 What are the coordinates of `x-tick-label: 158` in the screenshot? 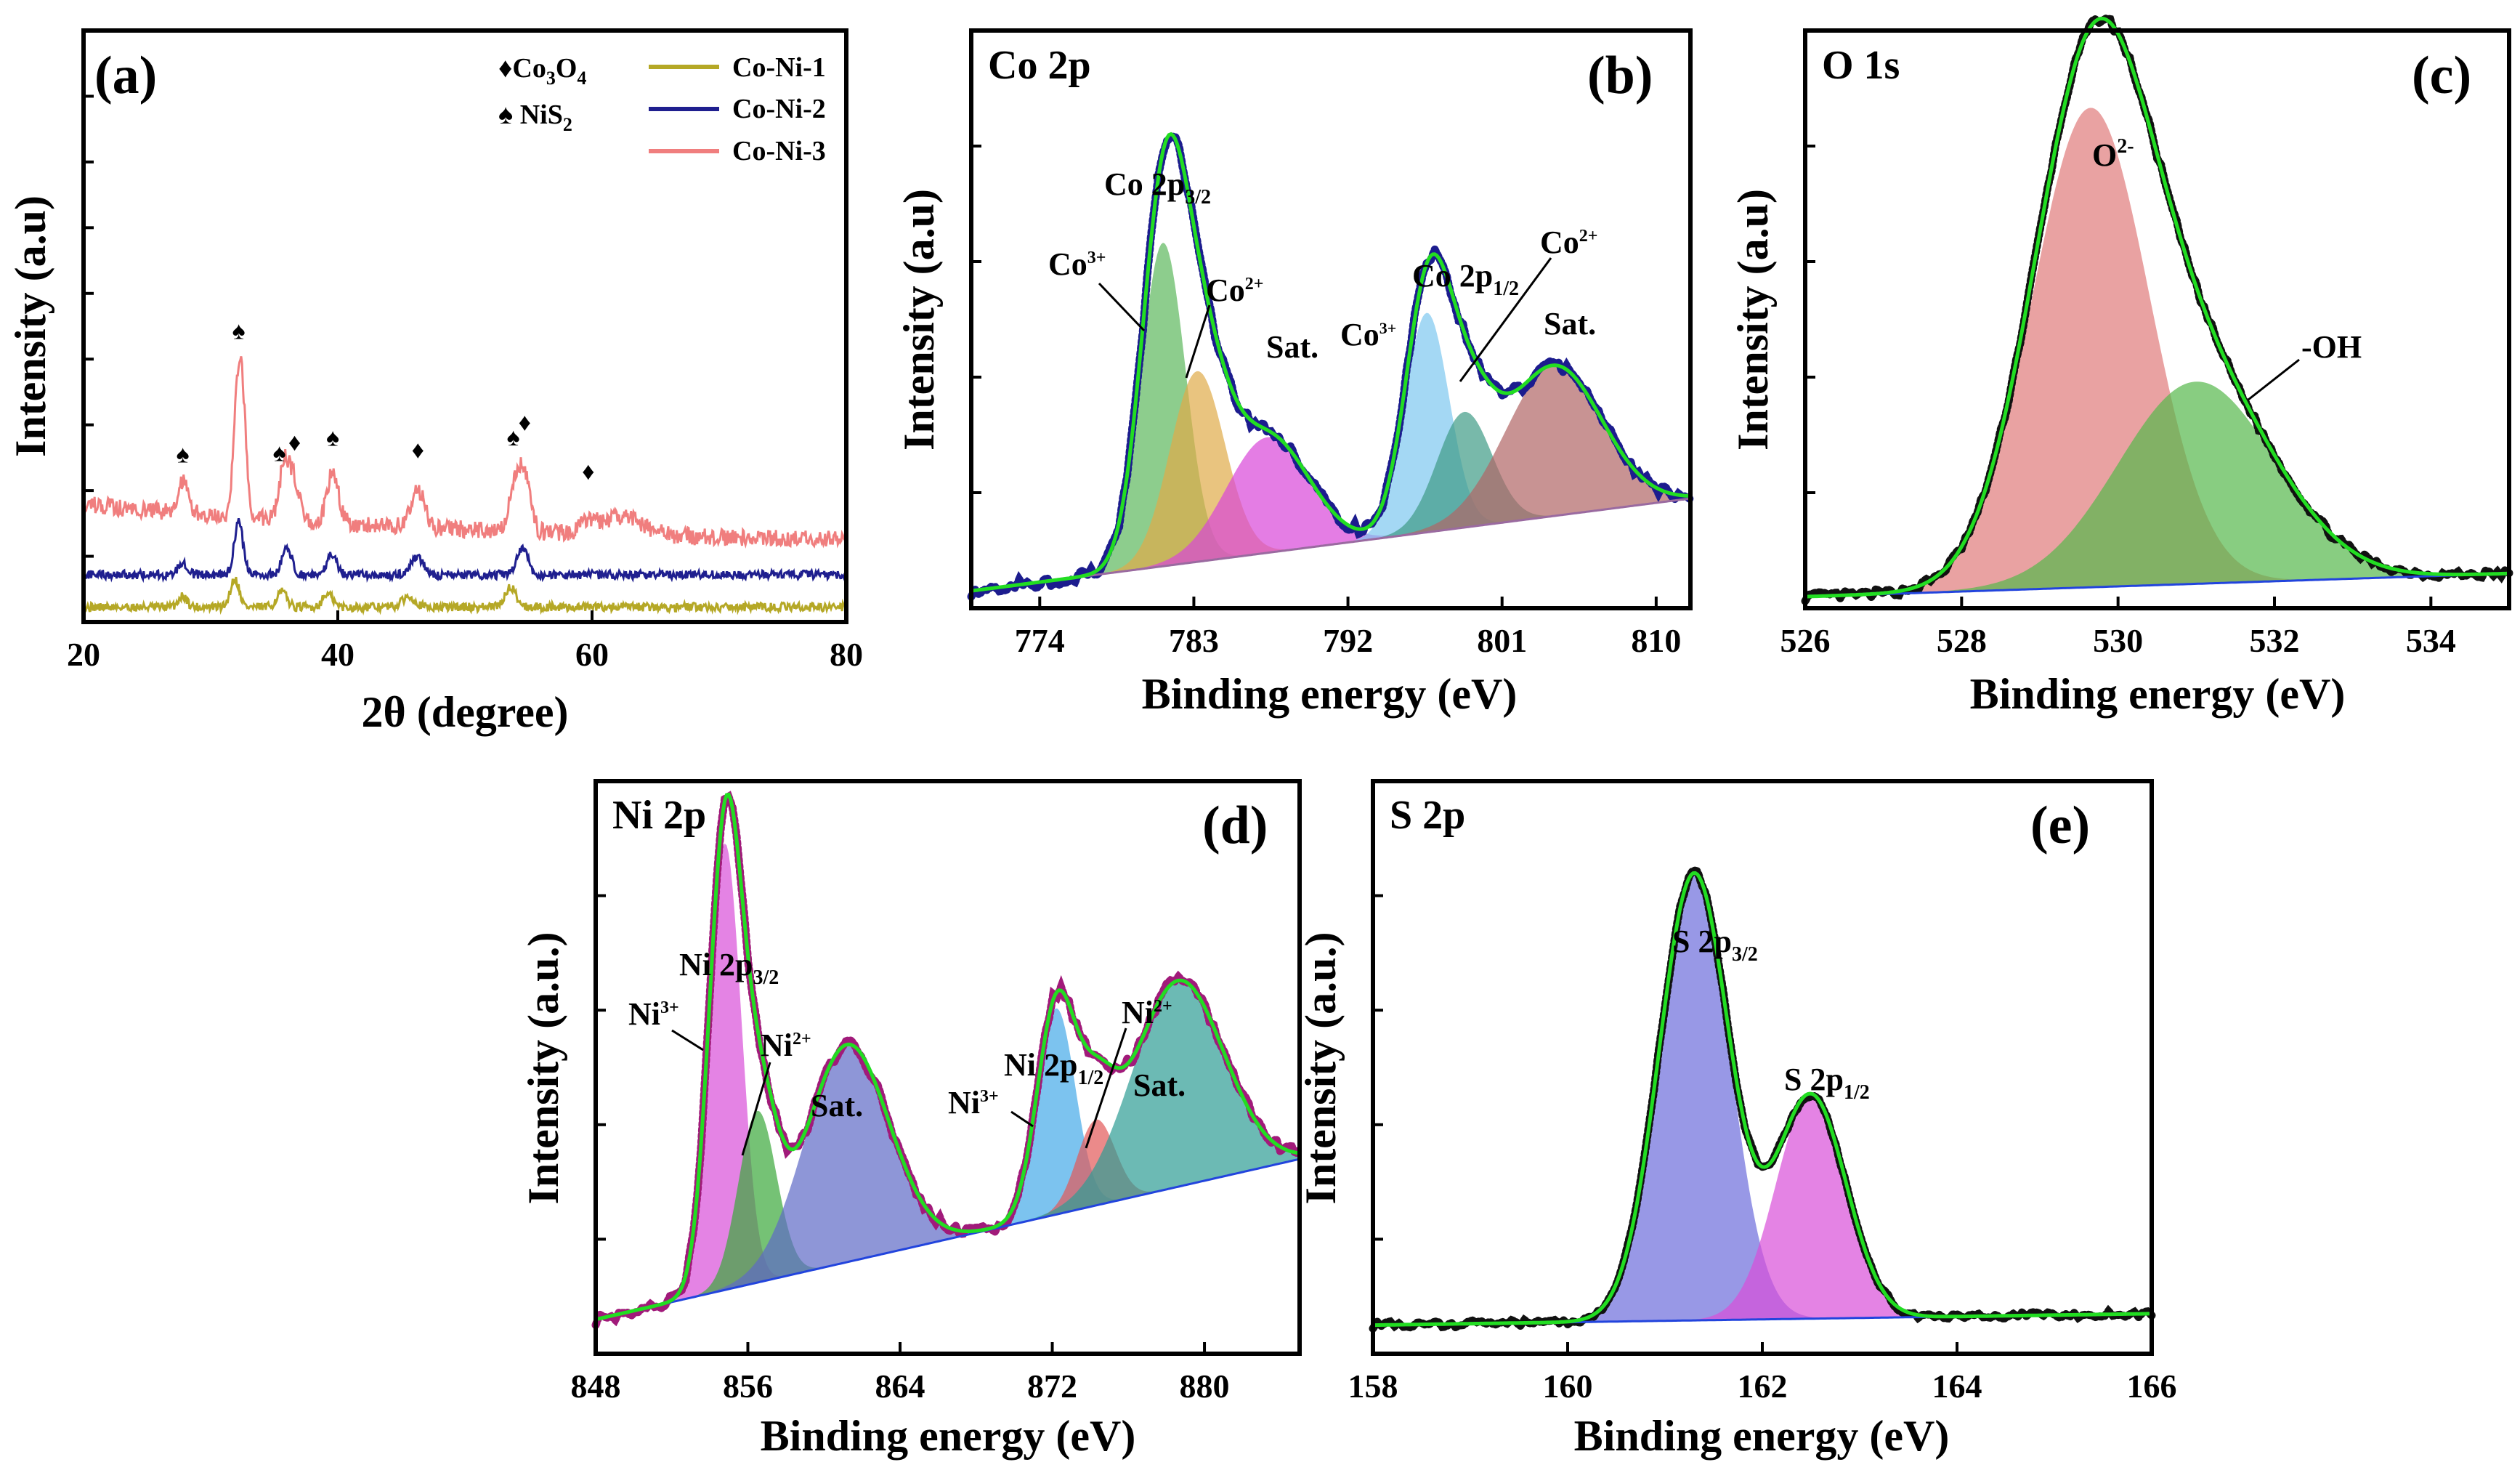 It's located at (1373, 1386).